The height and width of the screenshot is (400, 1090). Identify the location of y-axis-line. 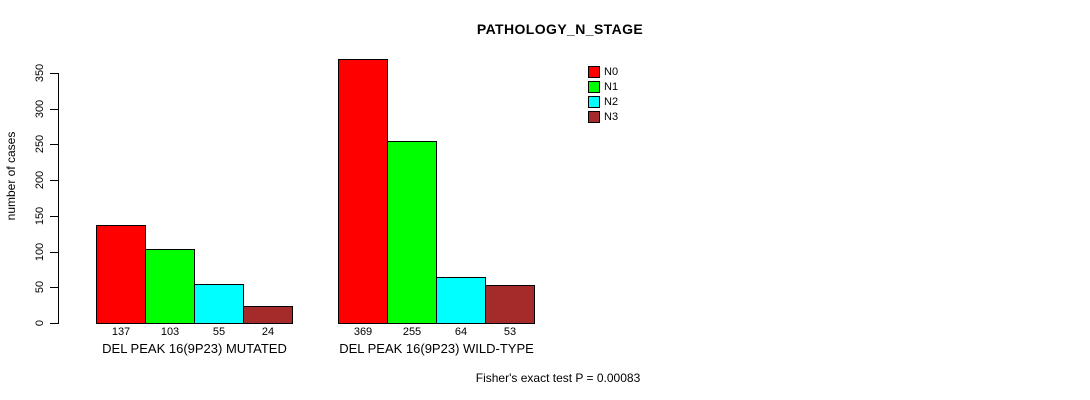
(58, 198).